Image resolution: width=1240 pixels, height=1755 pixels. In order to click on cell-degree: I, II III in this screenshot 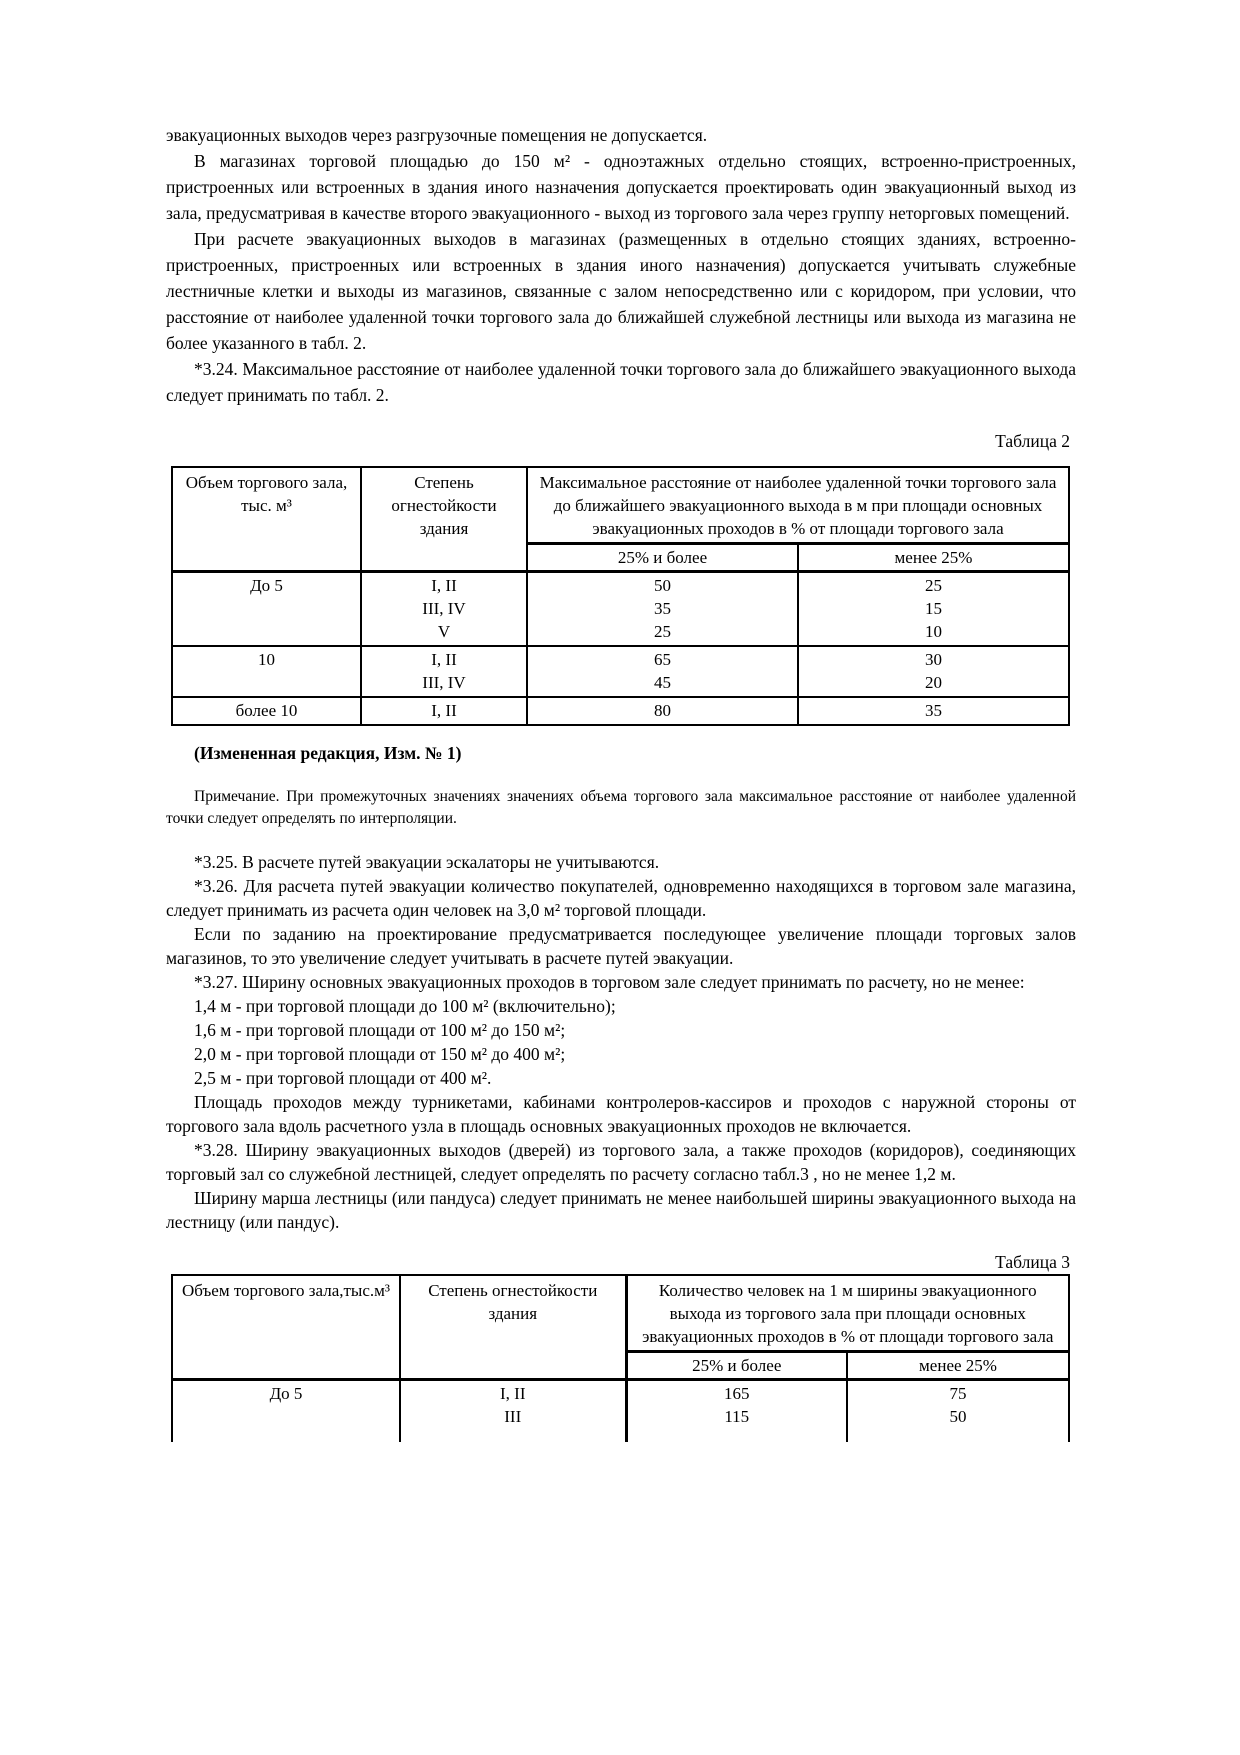, I will do `click(512, 1410)`.